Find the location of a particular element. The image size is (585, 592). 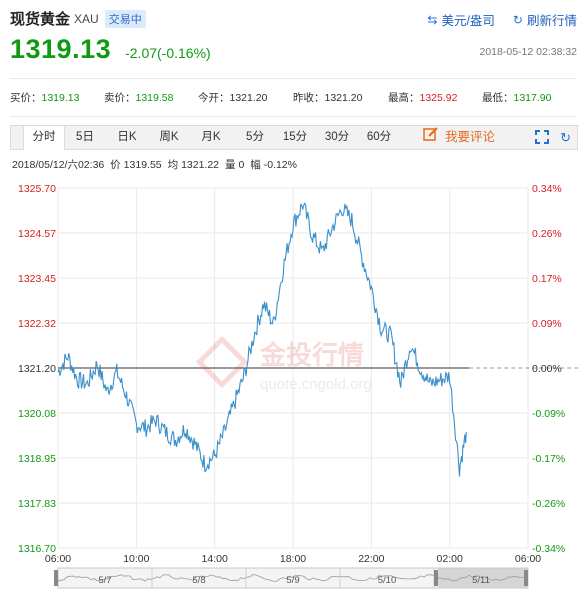

trading-status-badge: 交易中 is located at coordinates (125, 18).